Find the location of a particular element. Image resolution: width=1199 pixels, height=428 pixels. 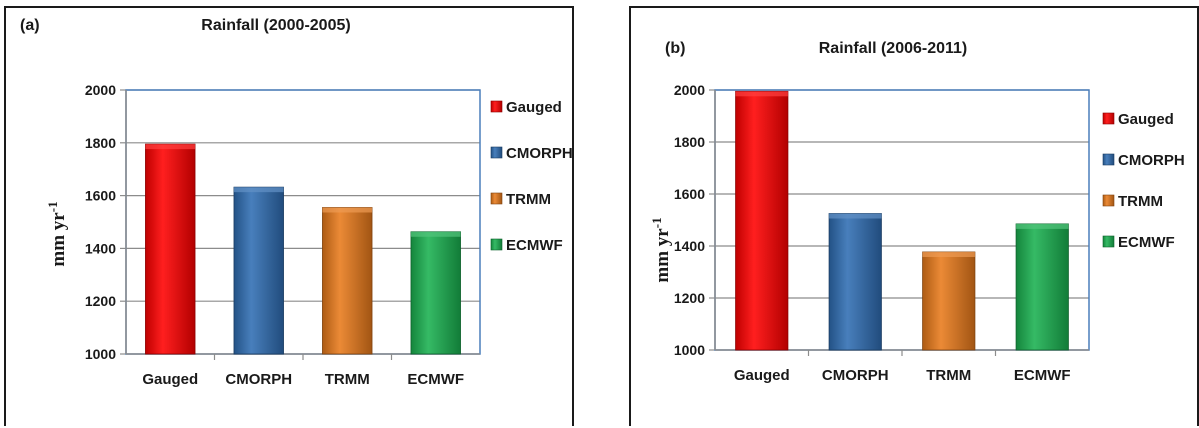

y-axis-label-a: mm yr-1 is located at coordinates (57, 233).